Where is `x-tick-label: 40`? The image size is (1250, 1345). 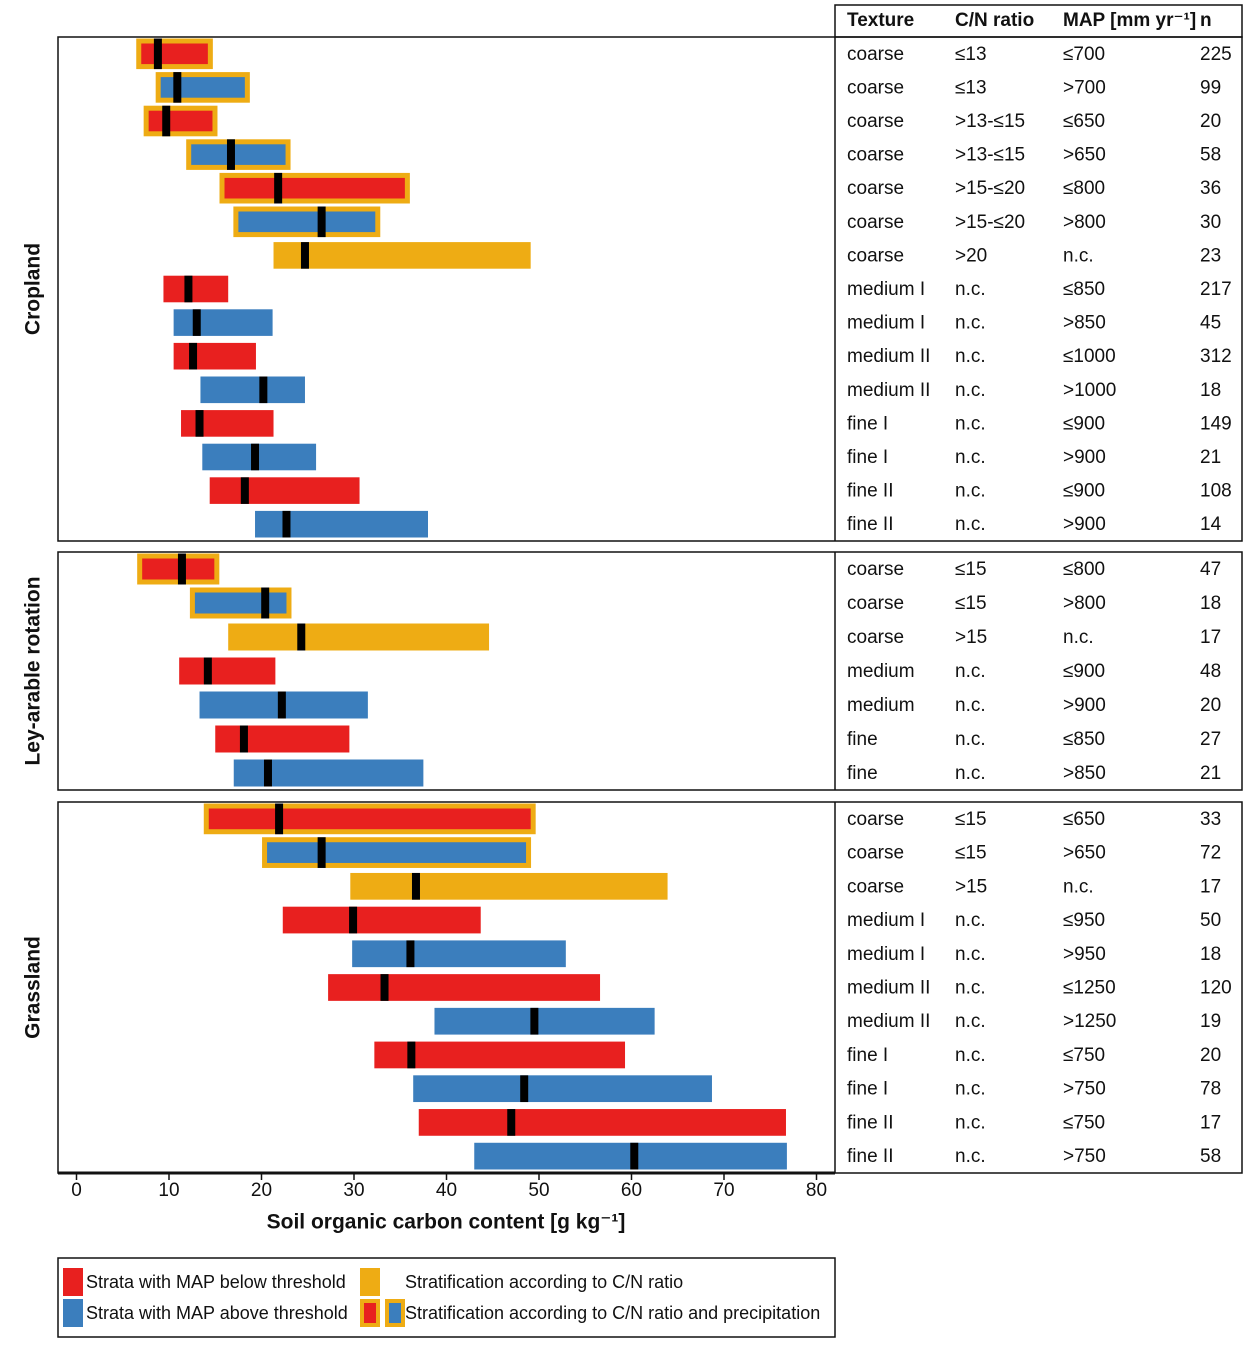
x-tick-label: 40 is located at coordinates (446, 1190).